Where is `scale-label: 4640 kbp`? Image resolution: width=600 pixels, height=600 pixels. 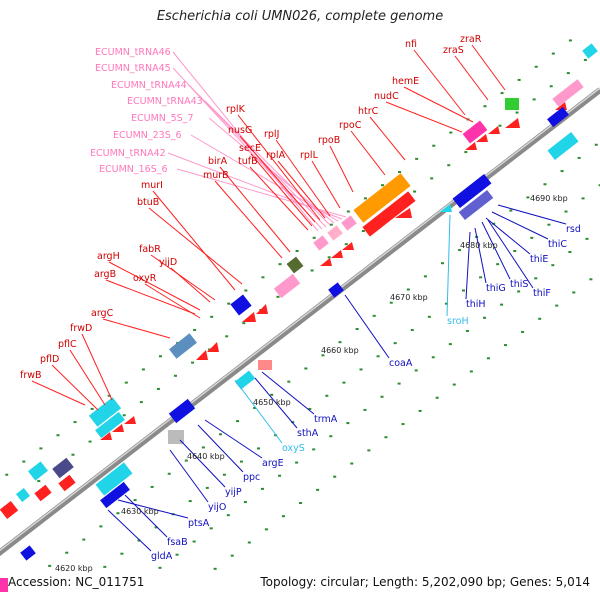
scale-label: 4640 kbp is located at coordinates (206, 456).